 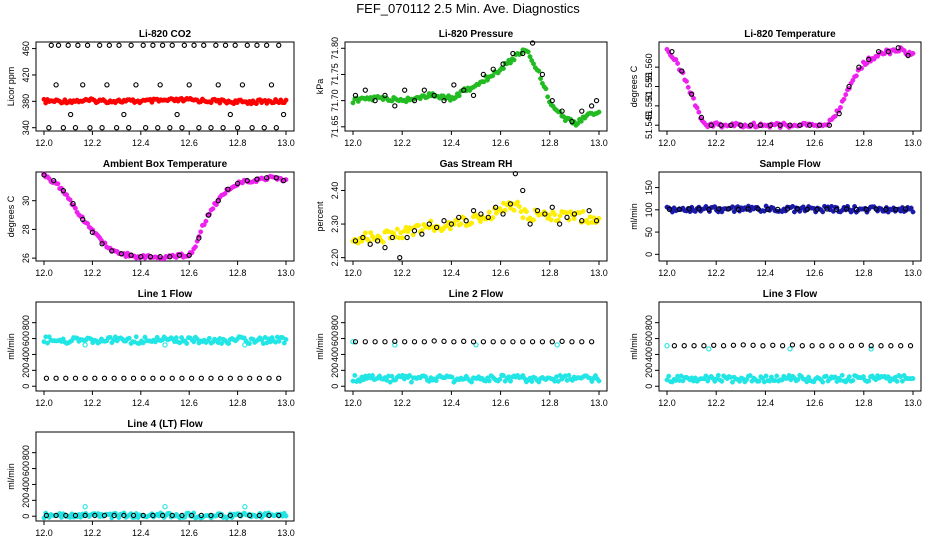 I want to click on x-tick-label: 13.0, so click(x=599, y=403).